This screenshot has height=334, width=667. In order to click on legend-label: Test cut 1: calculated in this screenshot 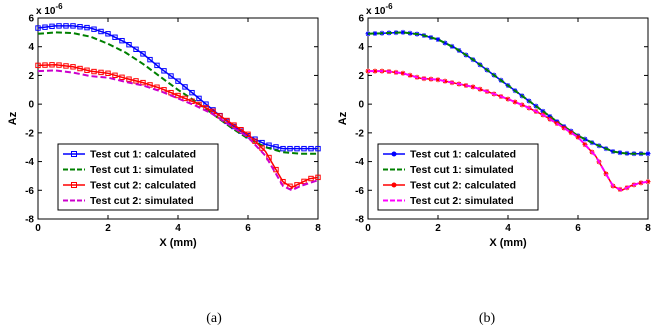, I will do `click(463, 155)`.